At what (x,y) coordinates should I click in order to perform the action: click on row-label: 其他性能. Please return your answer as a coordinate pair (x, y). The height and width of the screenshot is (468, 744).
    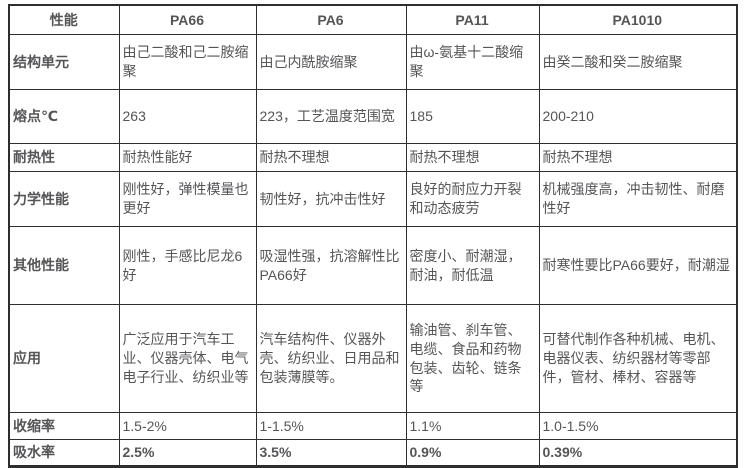
    Looking at the image, I should click on (64, 265).